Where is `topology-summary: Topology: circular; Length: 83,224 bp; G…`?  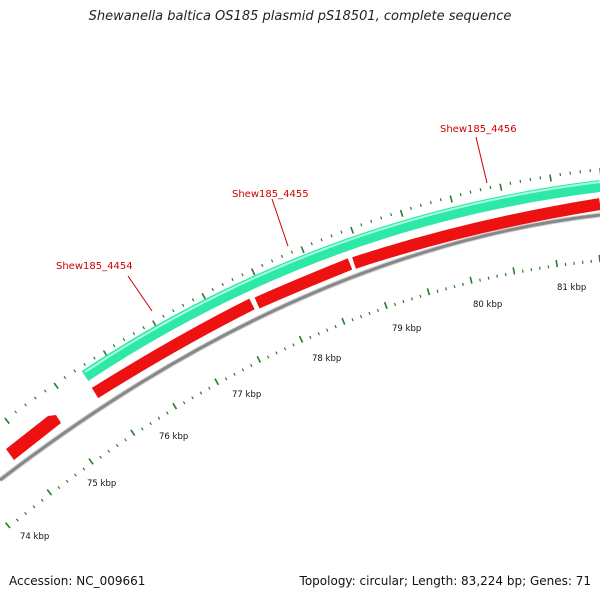 topology-summary: Topology: circular; Length: 83,224 bp; G… is located at coordinates (445, 581).